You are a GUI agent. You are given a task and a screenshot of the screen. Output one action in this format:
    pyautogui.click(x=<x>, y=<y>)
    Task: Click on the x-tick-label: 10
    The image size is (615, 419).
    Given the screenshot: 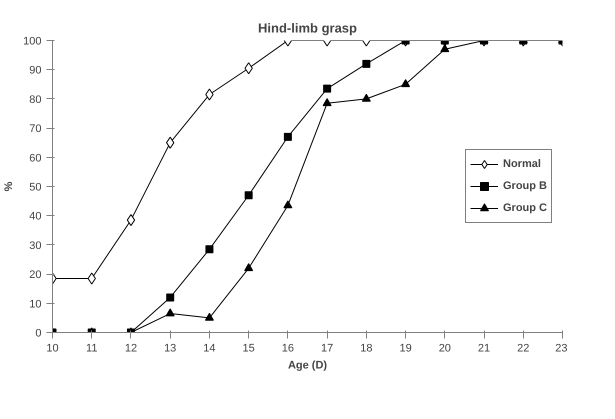 What is the action you would take?
    pyautogui.click(x=52, y=348)
    